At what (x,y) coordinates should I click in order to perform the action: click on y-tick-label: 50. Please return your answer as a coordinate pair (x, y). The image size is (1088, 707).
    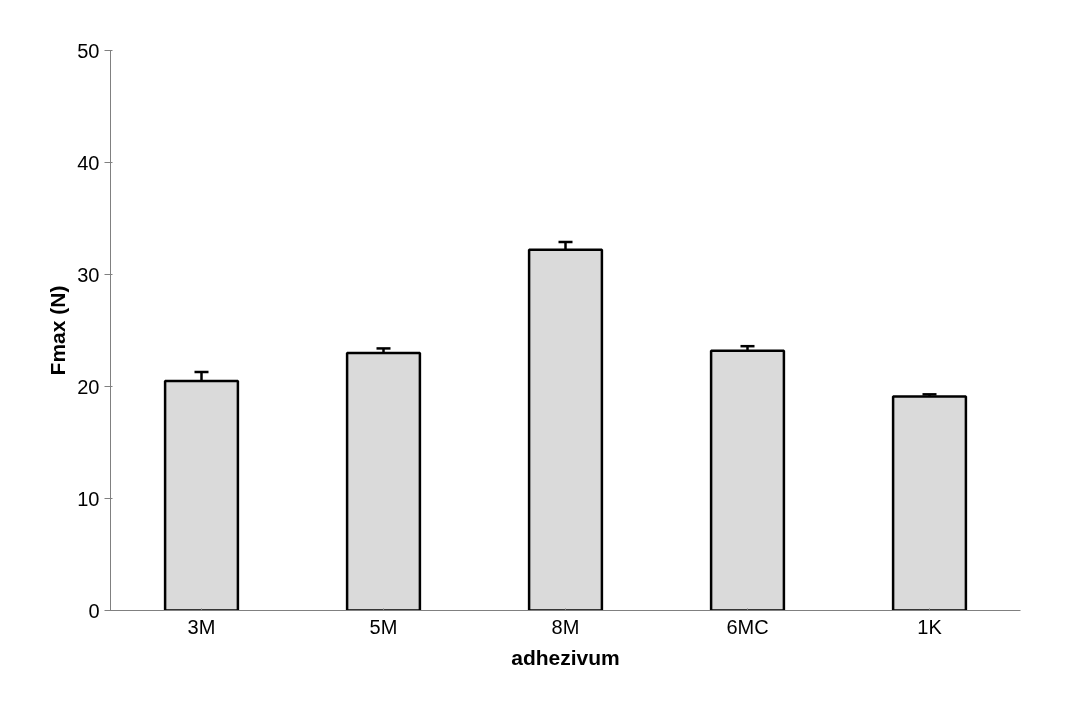
    Looking at the image, I should click on (88, 50).